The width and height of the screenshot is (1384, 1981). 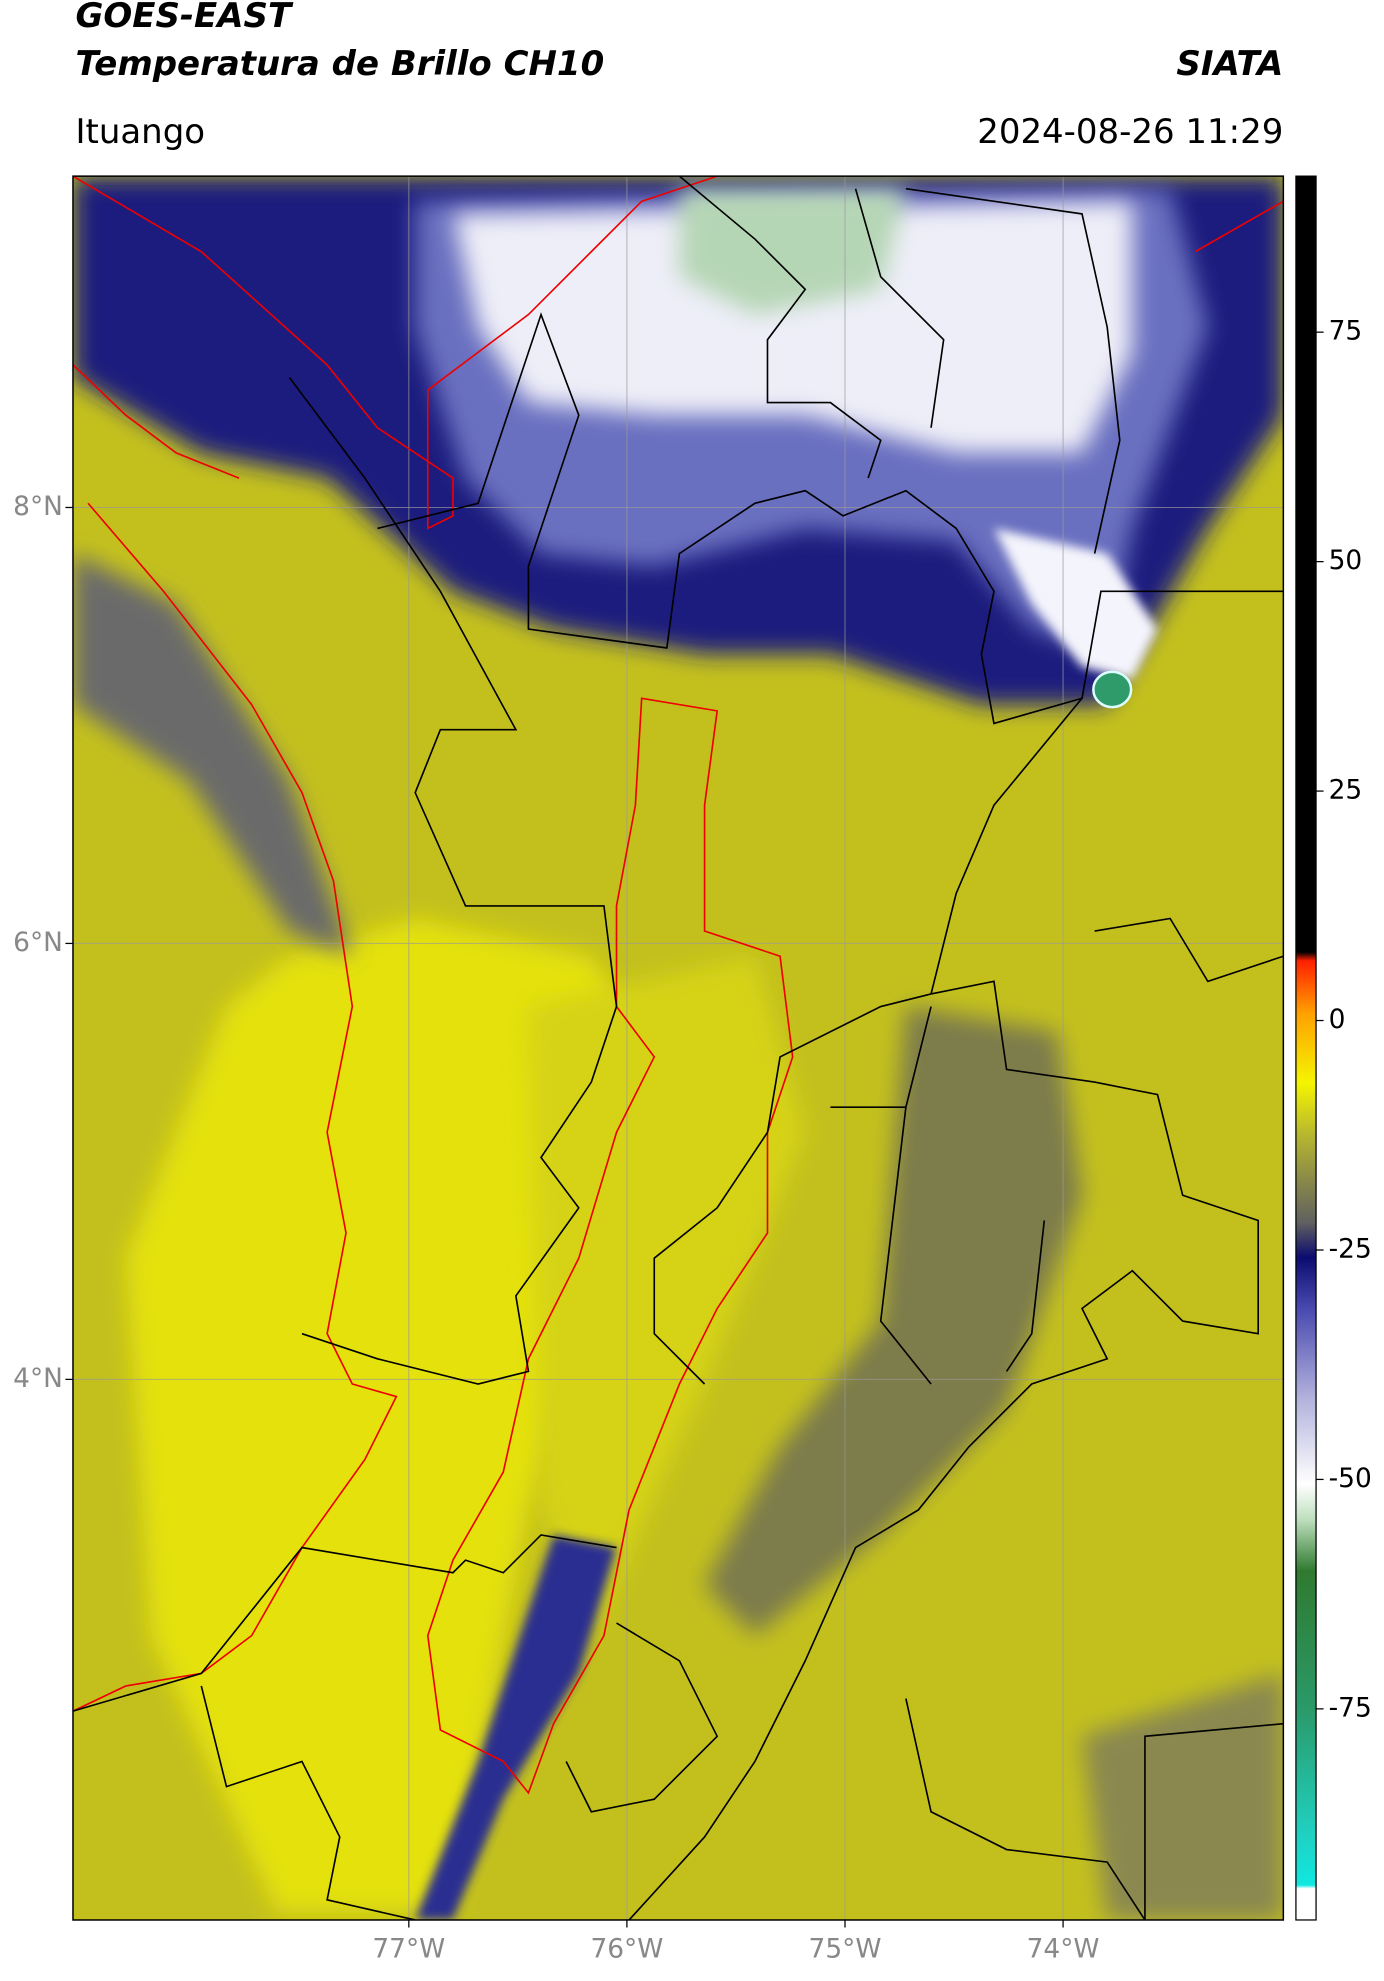 I want to click on lon-tick-label: 75°W, so click(x=845, y=1949).